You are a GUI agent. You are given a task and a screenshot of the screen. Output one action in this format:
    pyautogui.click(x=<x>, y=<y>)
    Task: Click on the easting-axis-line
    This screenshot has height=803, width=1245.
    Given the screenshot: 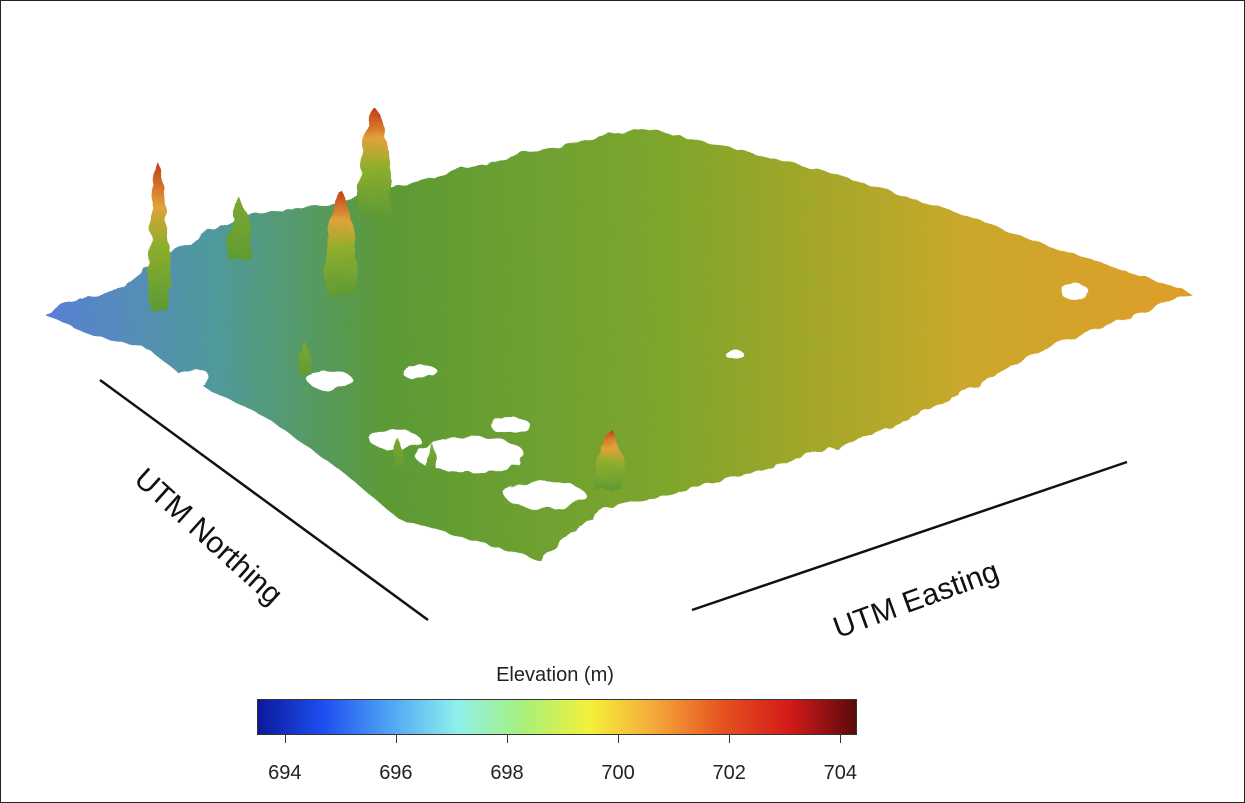 What is the action you would take?
    pyautogui.click(x=909, y=536)
    